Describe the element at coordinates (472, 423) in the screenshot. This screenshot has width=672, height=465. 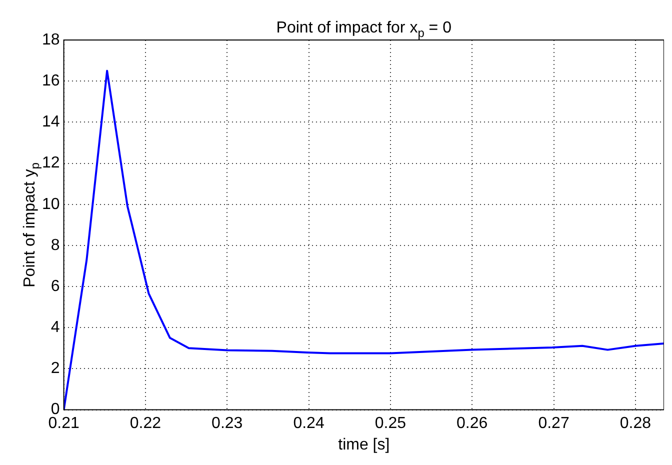
I see `x-tick-label: 0.26` at that location.